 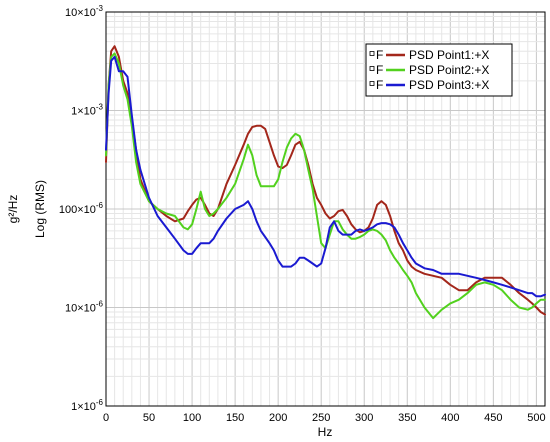 I want to click on x-tick-label: 300, so click(x=364, y=418).